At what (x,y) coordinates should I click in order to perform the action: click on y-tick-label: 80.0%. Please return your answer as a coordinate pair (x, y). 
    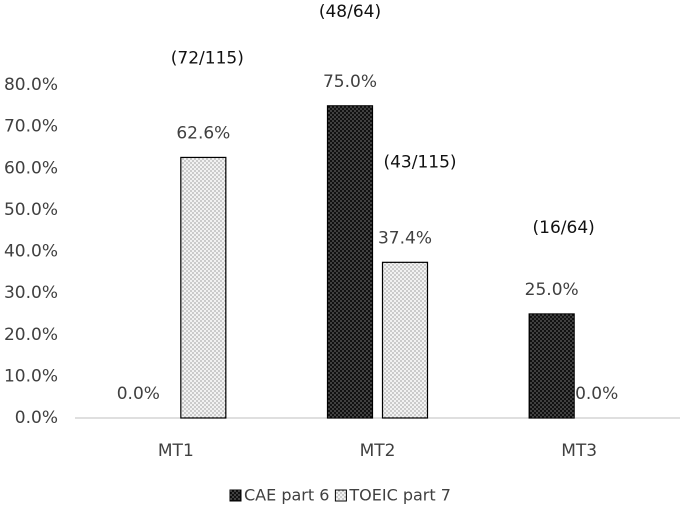
    Looking at the image, I should click on (31, 85).